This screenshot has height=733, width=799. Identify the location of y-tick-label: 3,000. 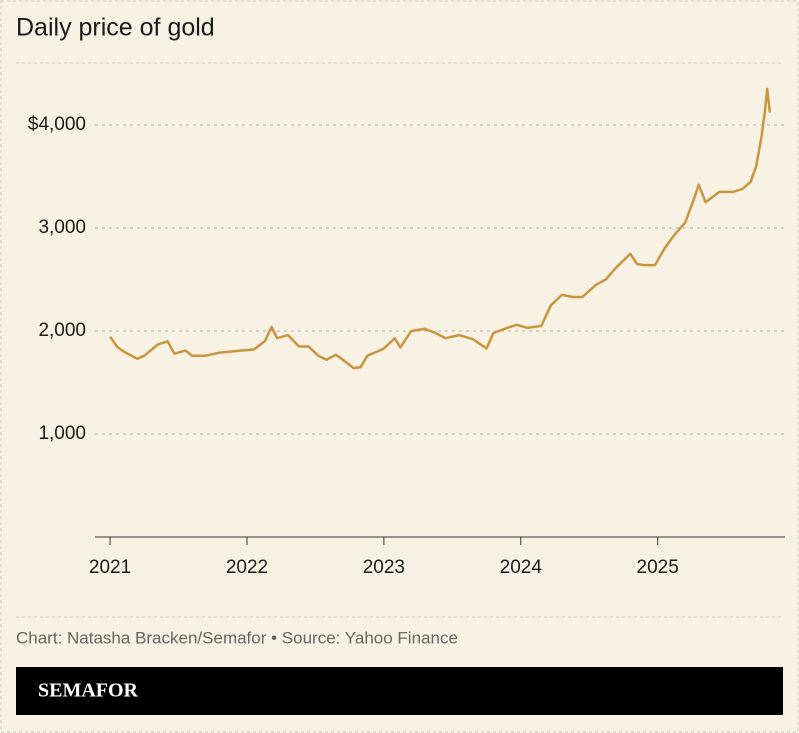
(62, 227).